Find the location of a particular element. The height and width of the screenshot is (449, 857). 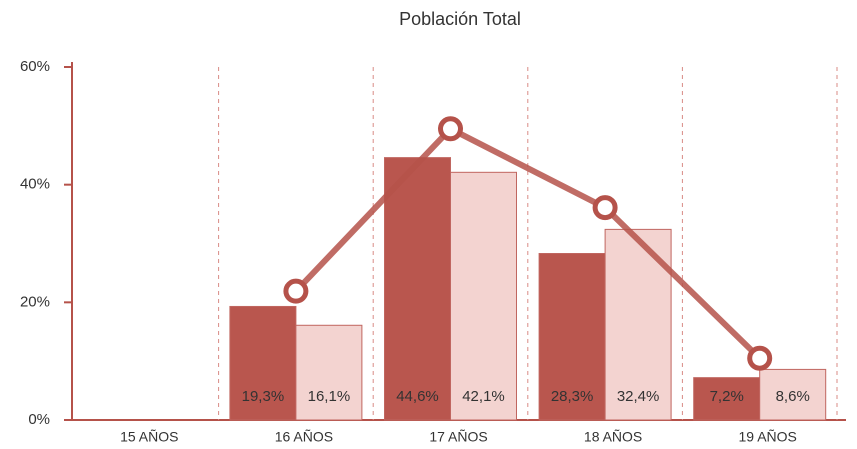

x-tick-label: 18 AÑOS is located at coordinates (613, 437).